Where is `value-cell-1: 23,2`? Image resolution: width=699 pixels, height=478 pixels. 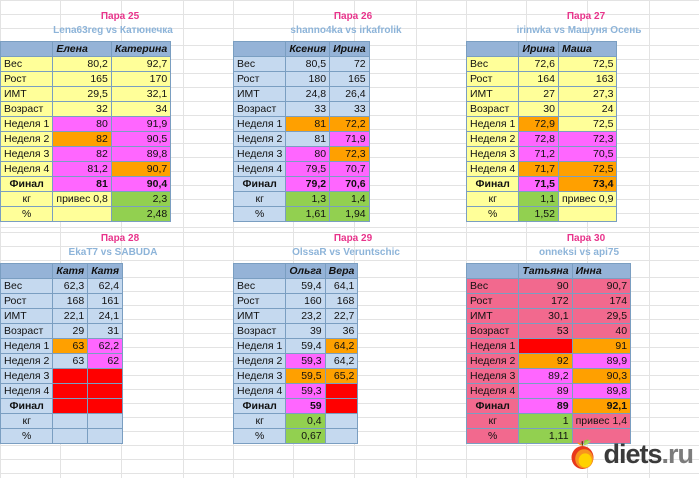 value-cell-1: 23,2 is located at coordinates (305, 316).